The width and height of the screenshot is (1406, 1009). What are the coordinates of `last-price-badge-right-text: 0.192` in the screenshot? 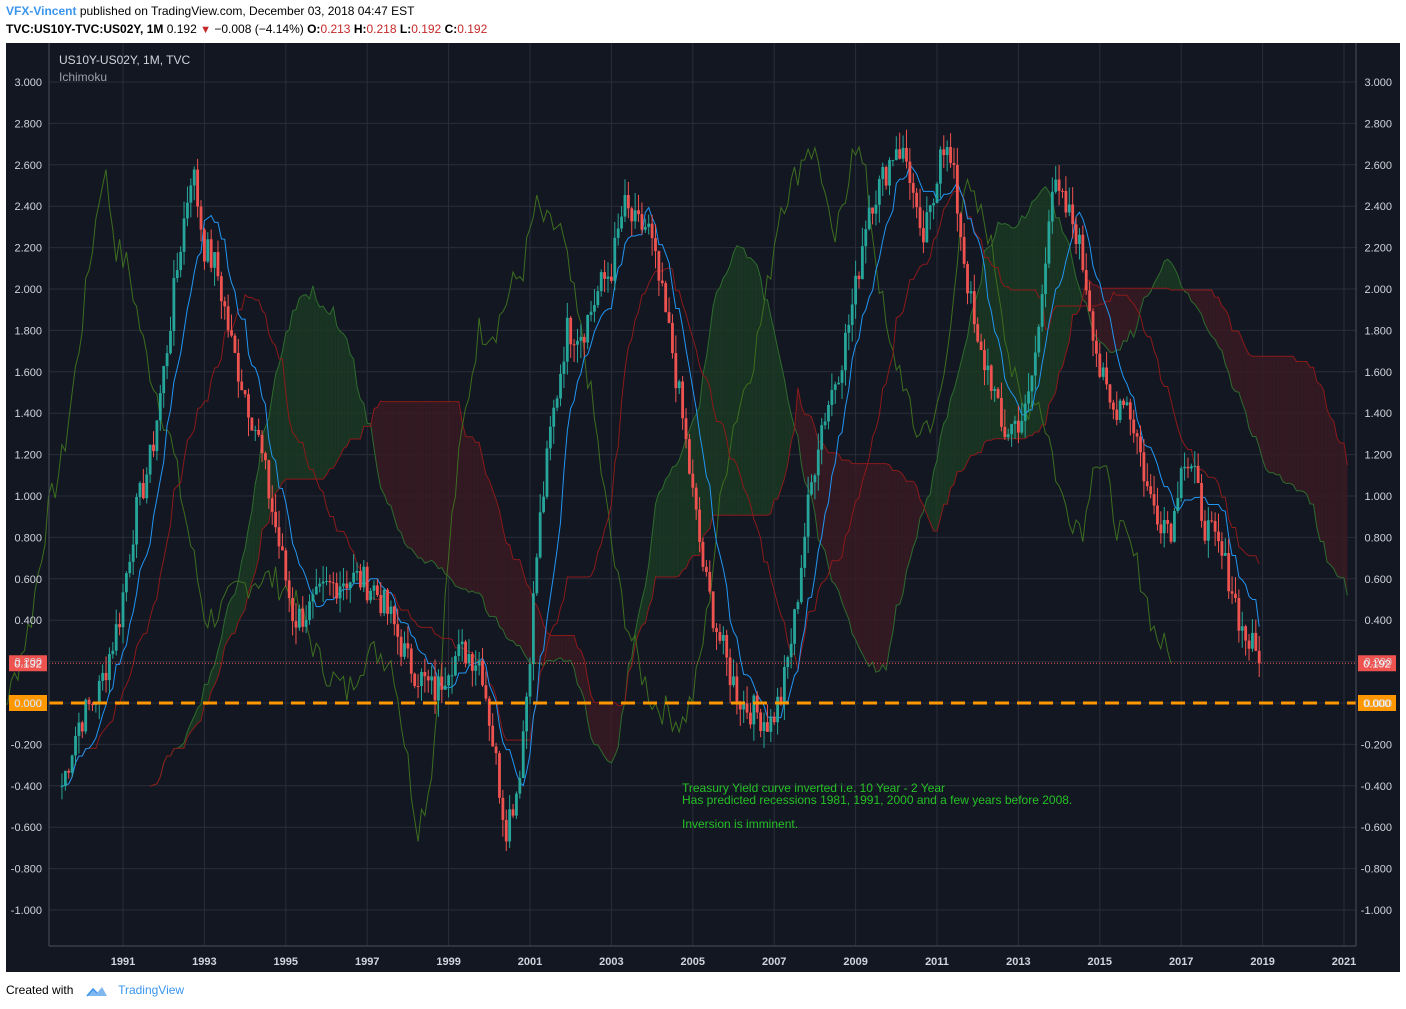 It's located at (1377, 664).